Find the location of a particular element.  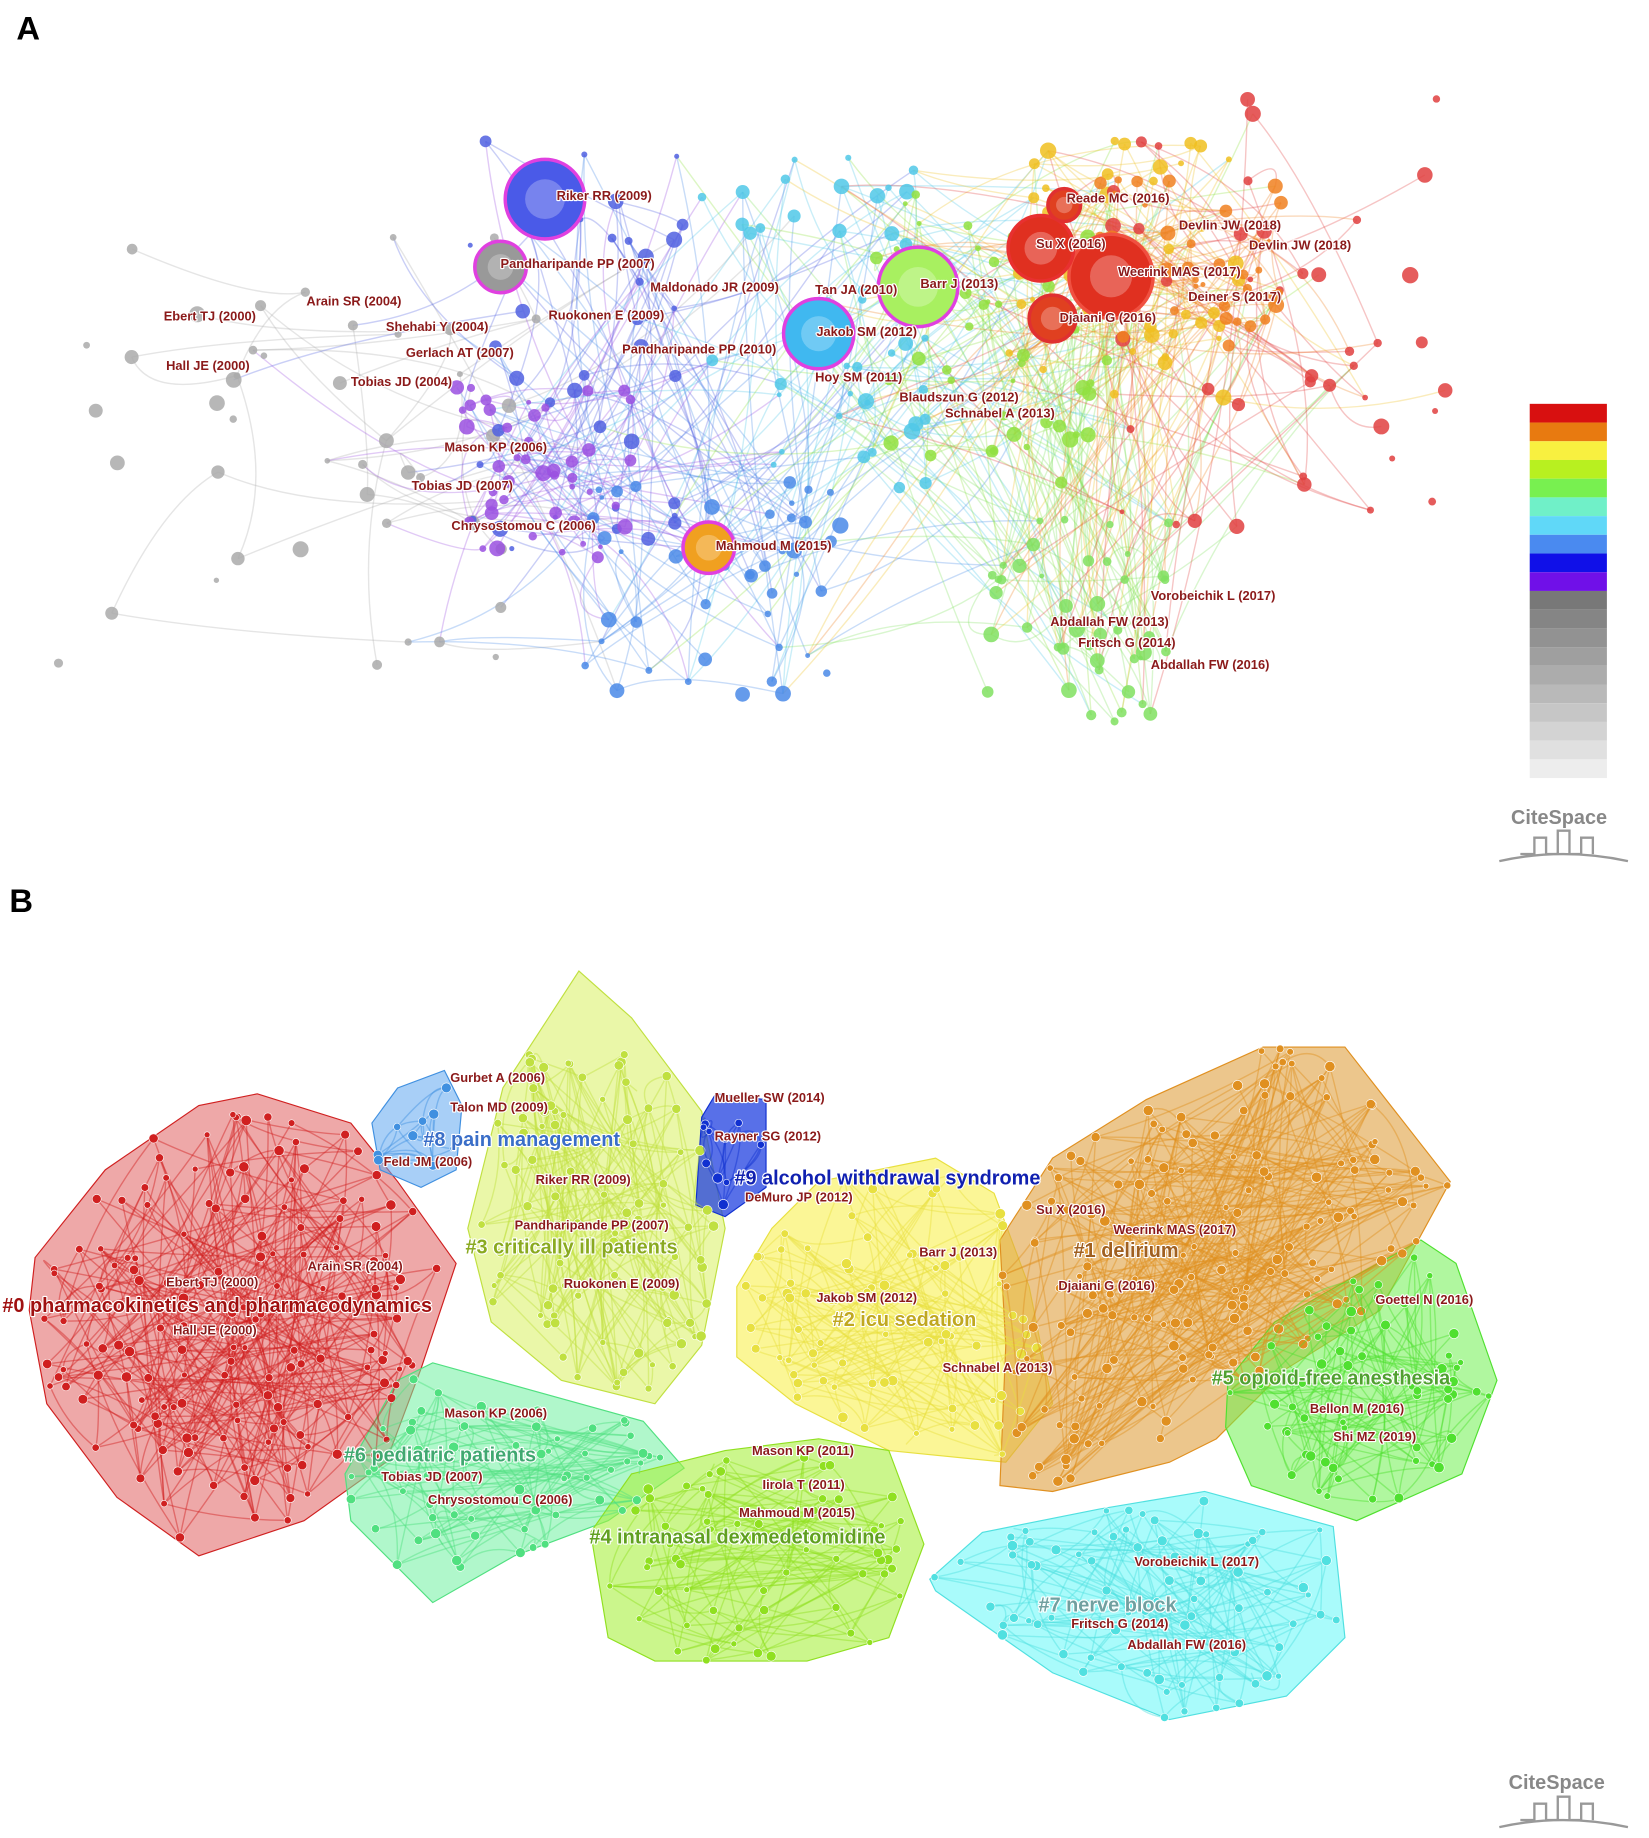

node-label: Hall JE (2000) is located at coordinates (215, 1330).